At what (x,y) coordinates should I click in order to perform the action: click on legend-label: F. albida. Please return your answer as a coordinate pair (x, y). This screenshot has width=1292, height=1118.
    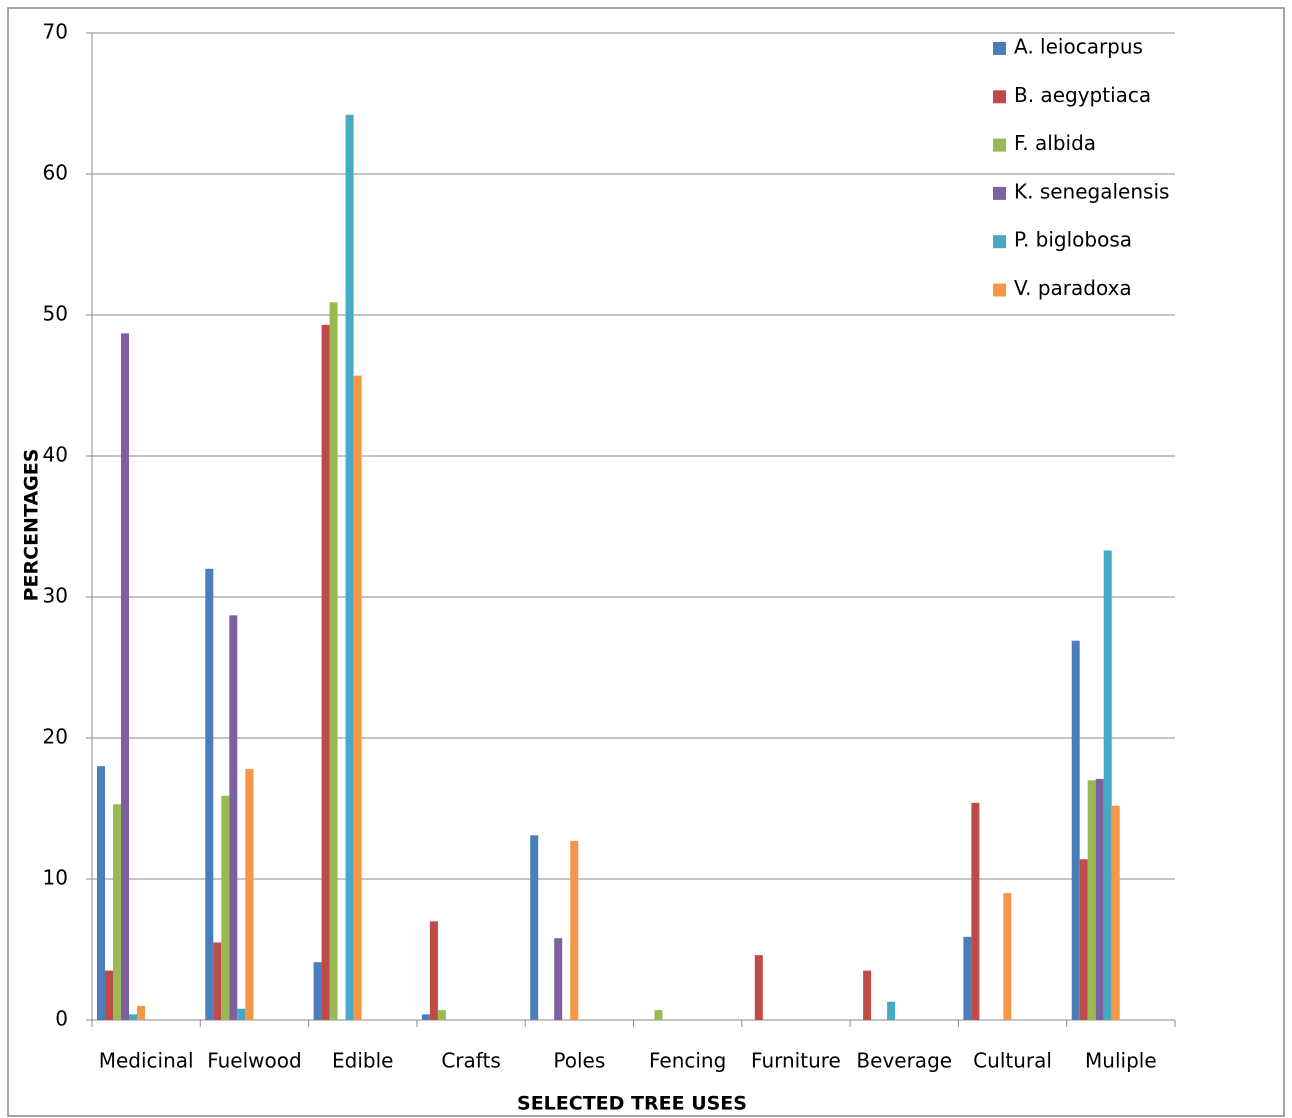
    Looking at the image, I should click on (1055, 143).